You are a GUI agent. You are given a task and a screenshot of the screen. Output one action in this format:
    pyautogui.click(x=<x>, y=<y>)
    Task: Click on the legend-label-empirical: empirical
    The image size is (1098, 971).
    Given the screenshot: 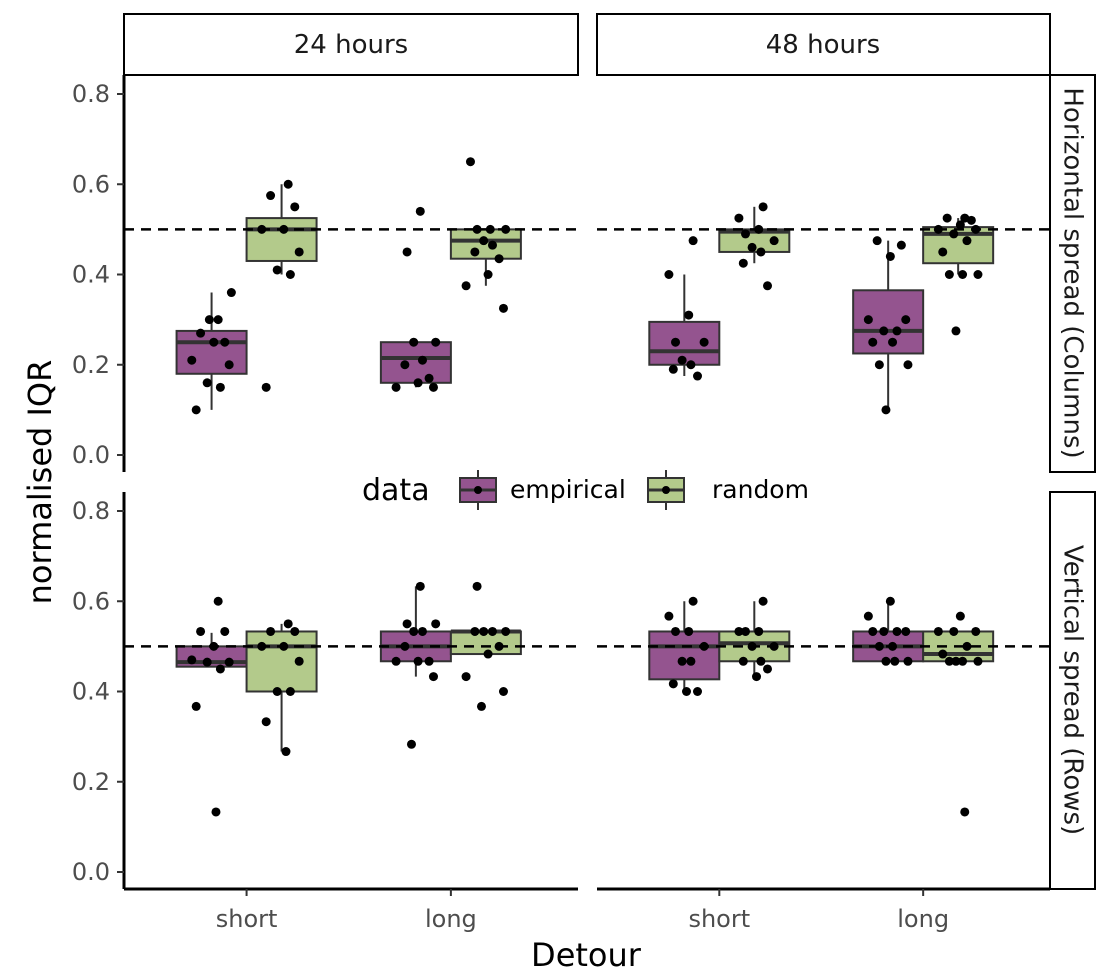 What is the action you would take?
    pyautogui.click(x=568, y=489)
    